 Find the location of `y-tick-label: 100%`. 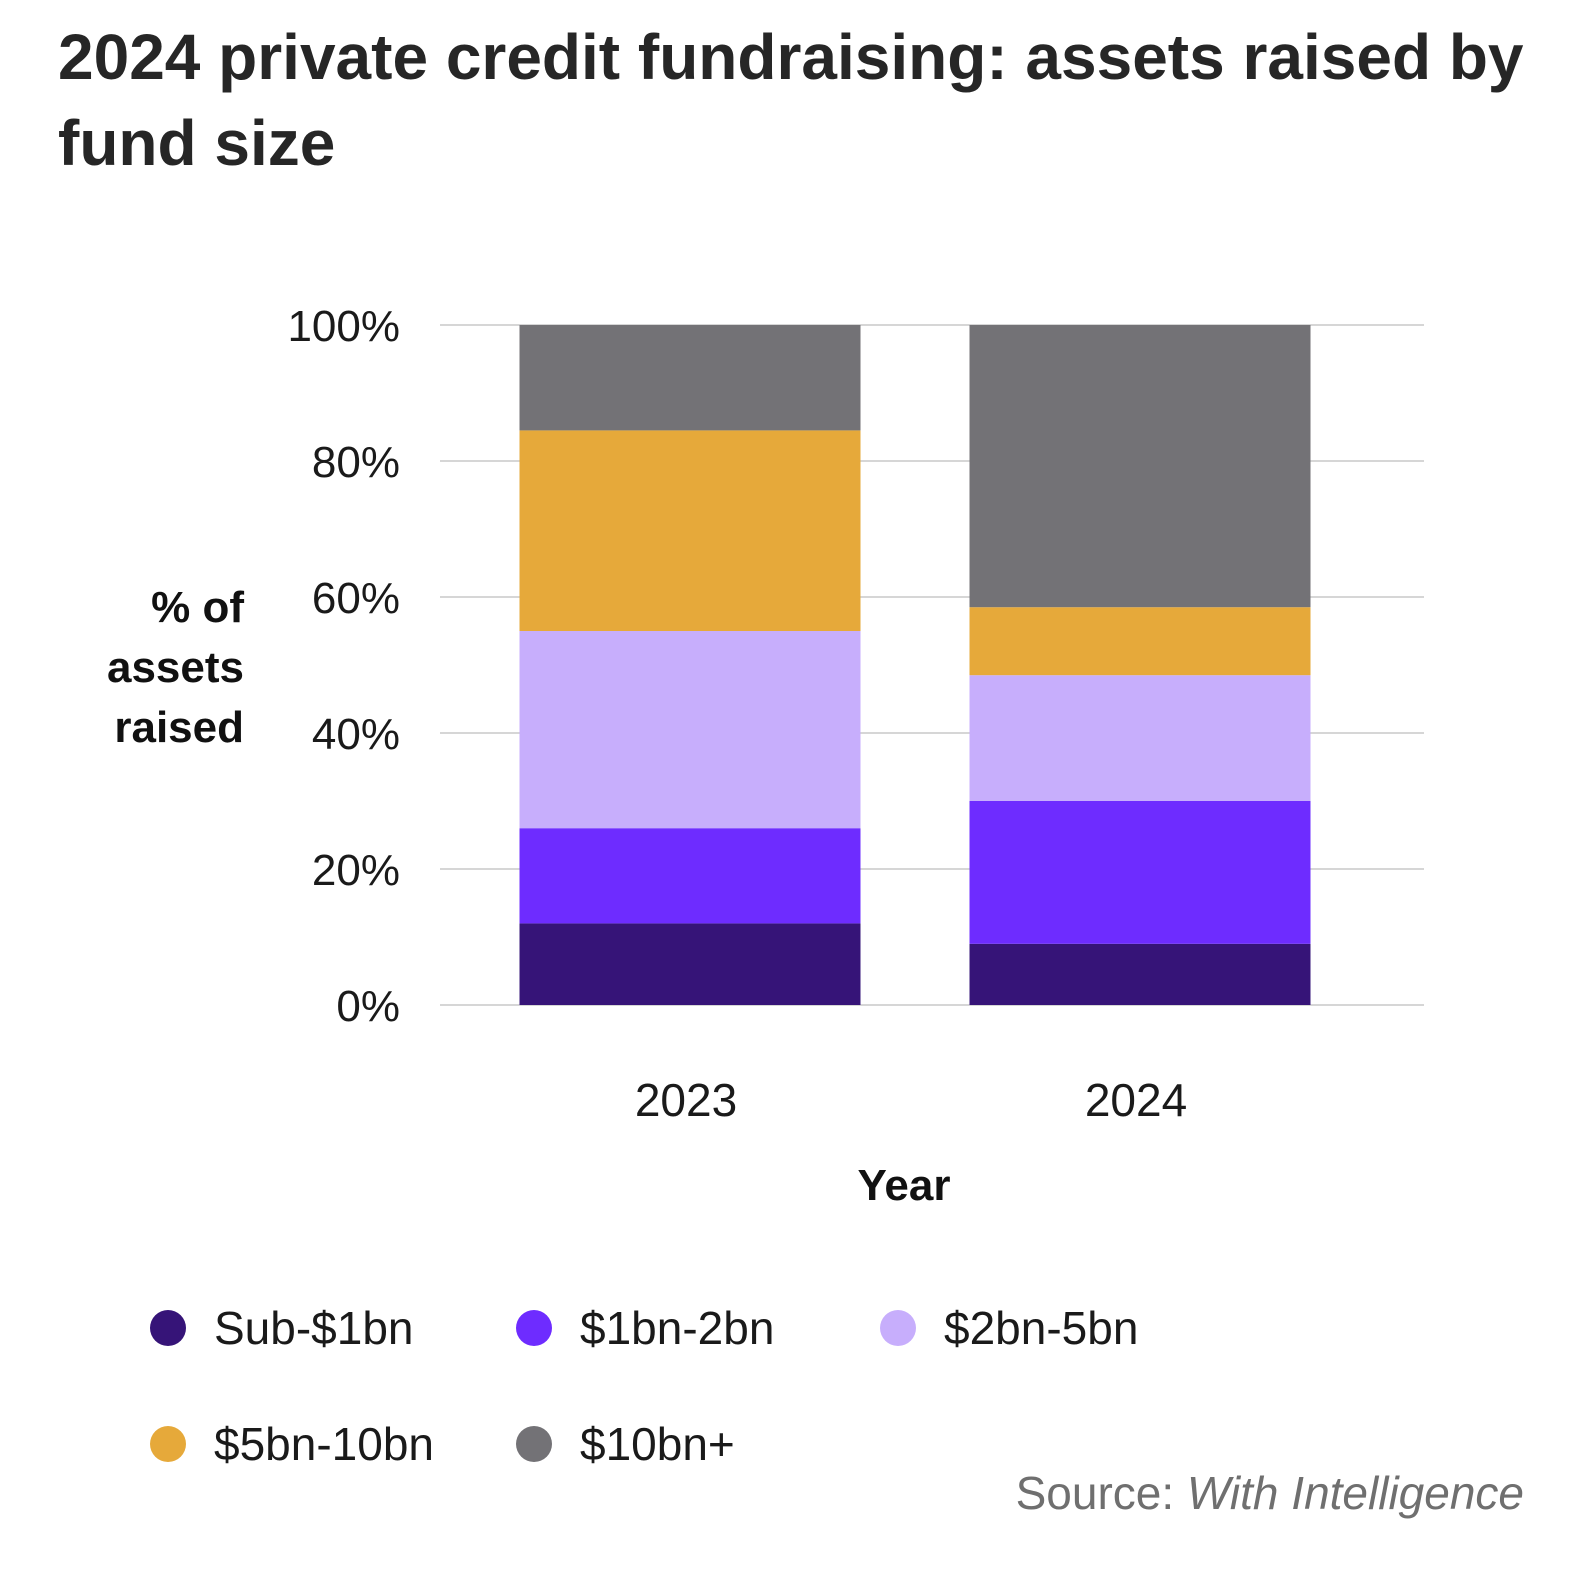

y-tick-label: 100% is located at coordinates (343, 326).